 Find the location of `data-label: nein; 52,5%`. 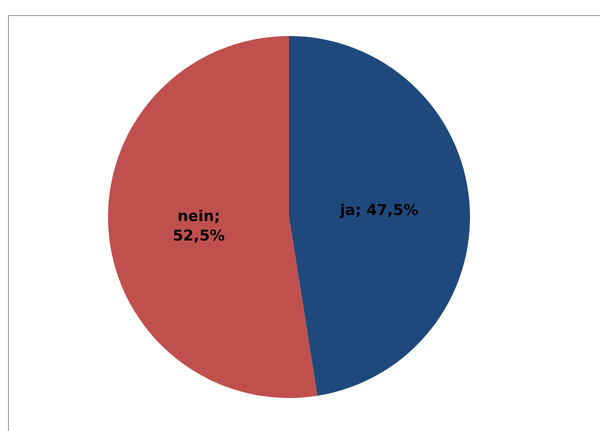

data-label: nein; 52,5% is located at coordinates (198, 226).